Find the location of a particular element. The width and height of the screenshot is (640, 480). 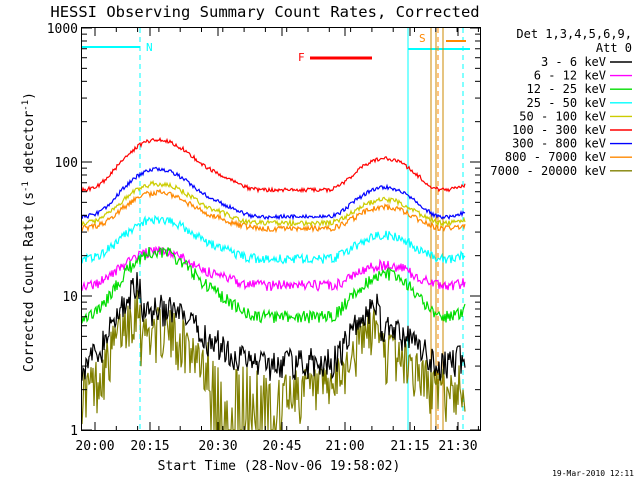

legend-entry-label: 100 - 300 keV is located at coordinates (559, 130).